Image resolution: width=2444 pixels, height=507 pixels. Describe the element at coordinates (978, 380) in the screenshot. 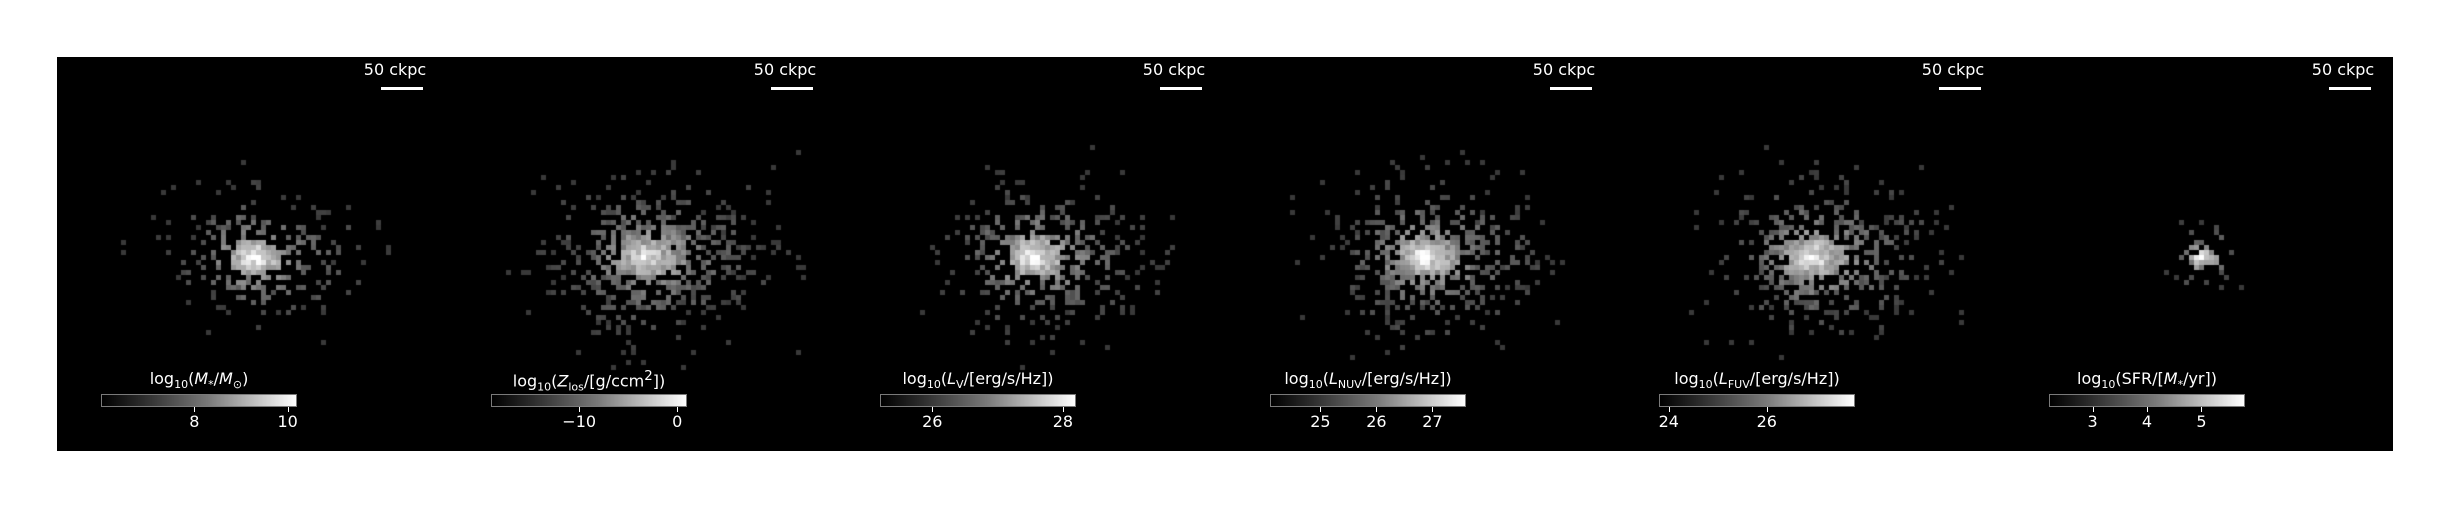

I see `colorbar-title: log10(LV/[erg/s/Hz])` at that location.